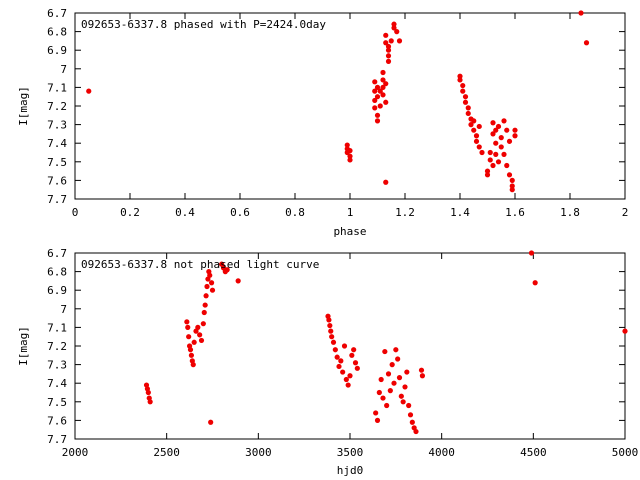 Image resolution: width=640 pixels, height=480 pixels. Describe the element at coordinates (57, 87) in the screenshot. I see `y-tick-label: 7.1` at that location.